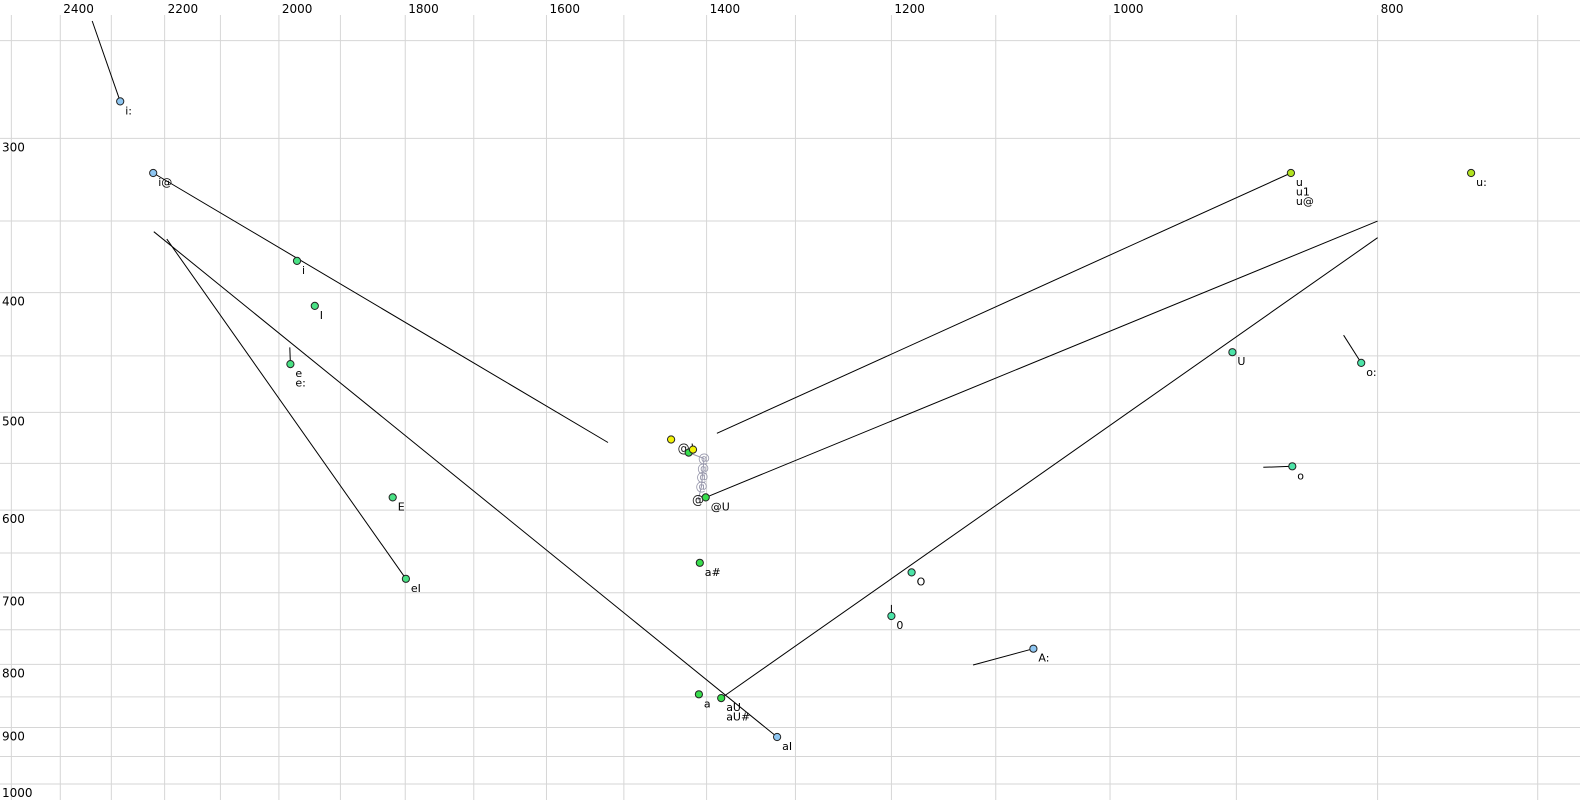 The image size is (1580, 800). Describe the element at coordinates (1278, 466) in the screenshot. I see `trajectory-o-onglide` at that location.